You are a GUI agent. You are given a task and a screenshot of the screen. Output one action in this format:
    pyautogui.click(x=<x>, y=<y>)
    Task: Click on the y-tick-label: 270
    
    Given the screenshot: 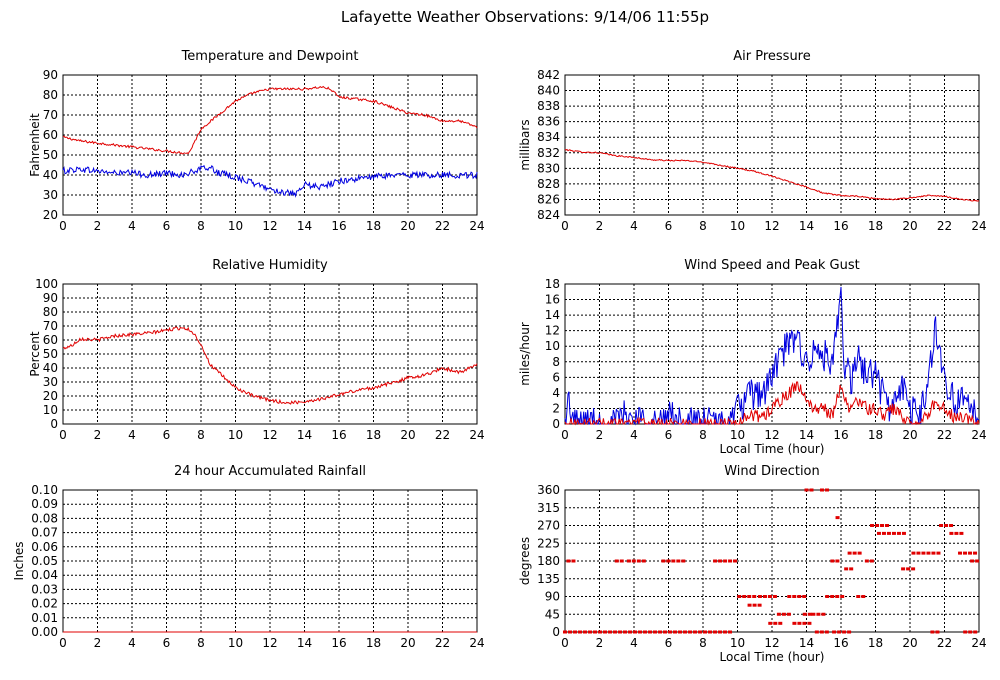 What is the action you would take?
    pyautogui.click(x=548, y=526)
    